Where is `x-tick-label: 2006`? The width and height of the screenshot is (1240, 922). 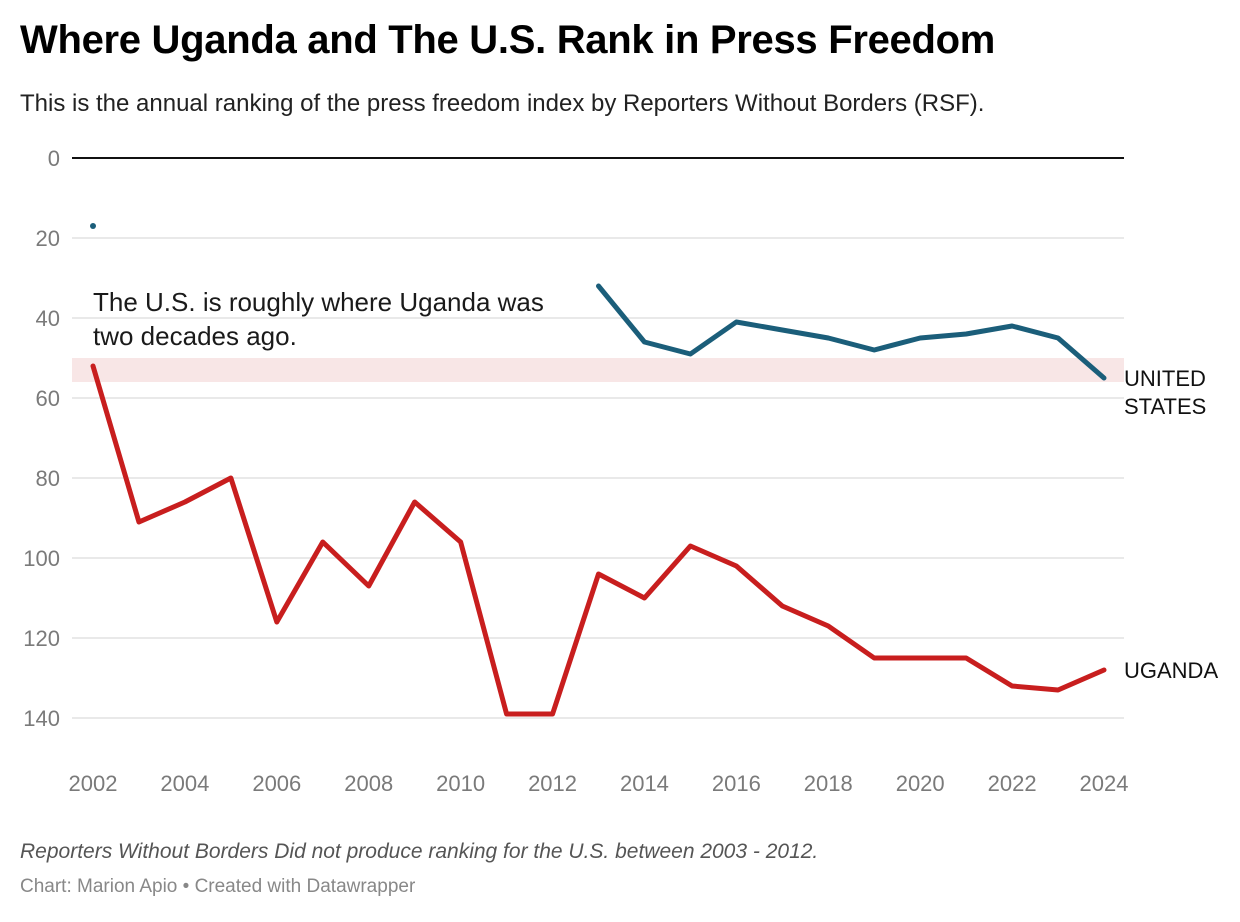 x-tick-label: 2006 is located at coordinates (276, 783).